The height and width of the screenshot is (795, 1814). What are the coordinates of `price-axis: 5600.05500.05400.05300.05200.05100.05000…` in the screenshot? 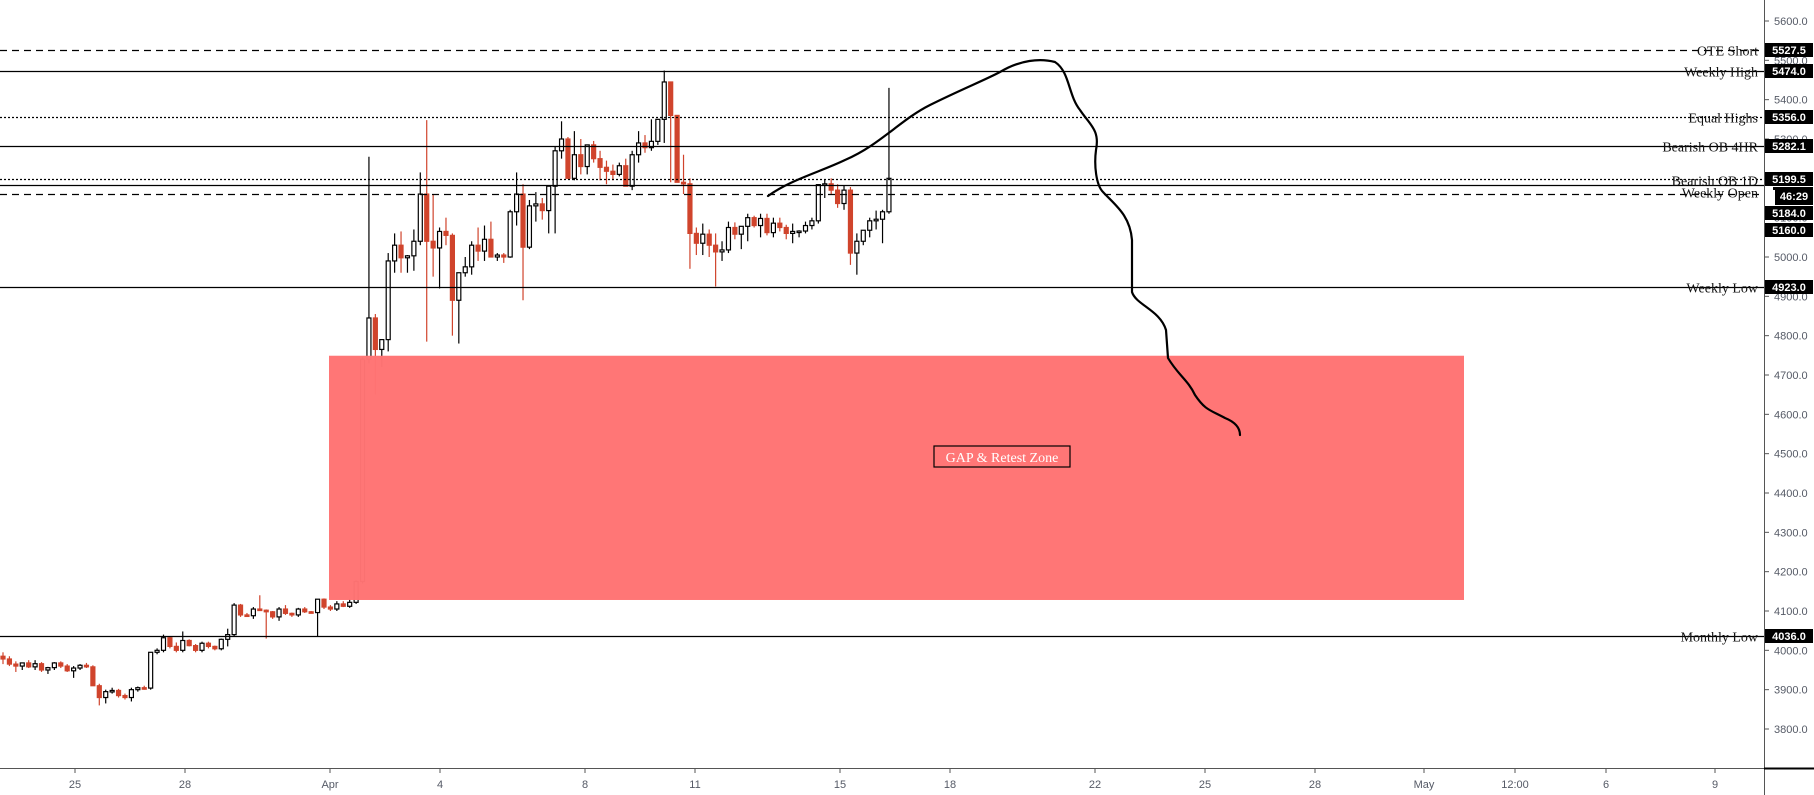 It's located at (1789, 397).